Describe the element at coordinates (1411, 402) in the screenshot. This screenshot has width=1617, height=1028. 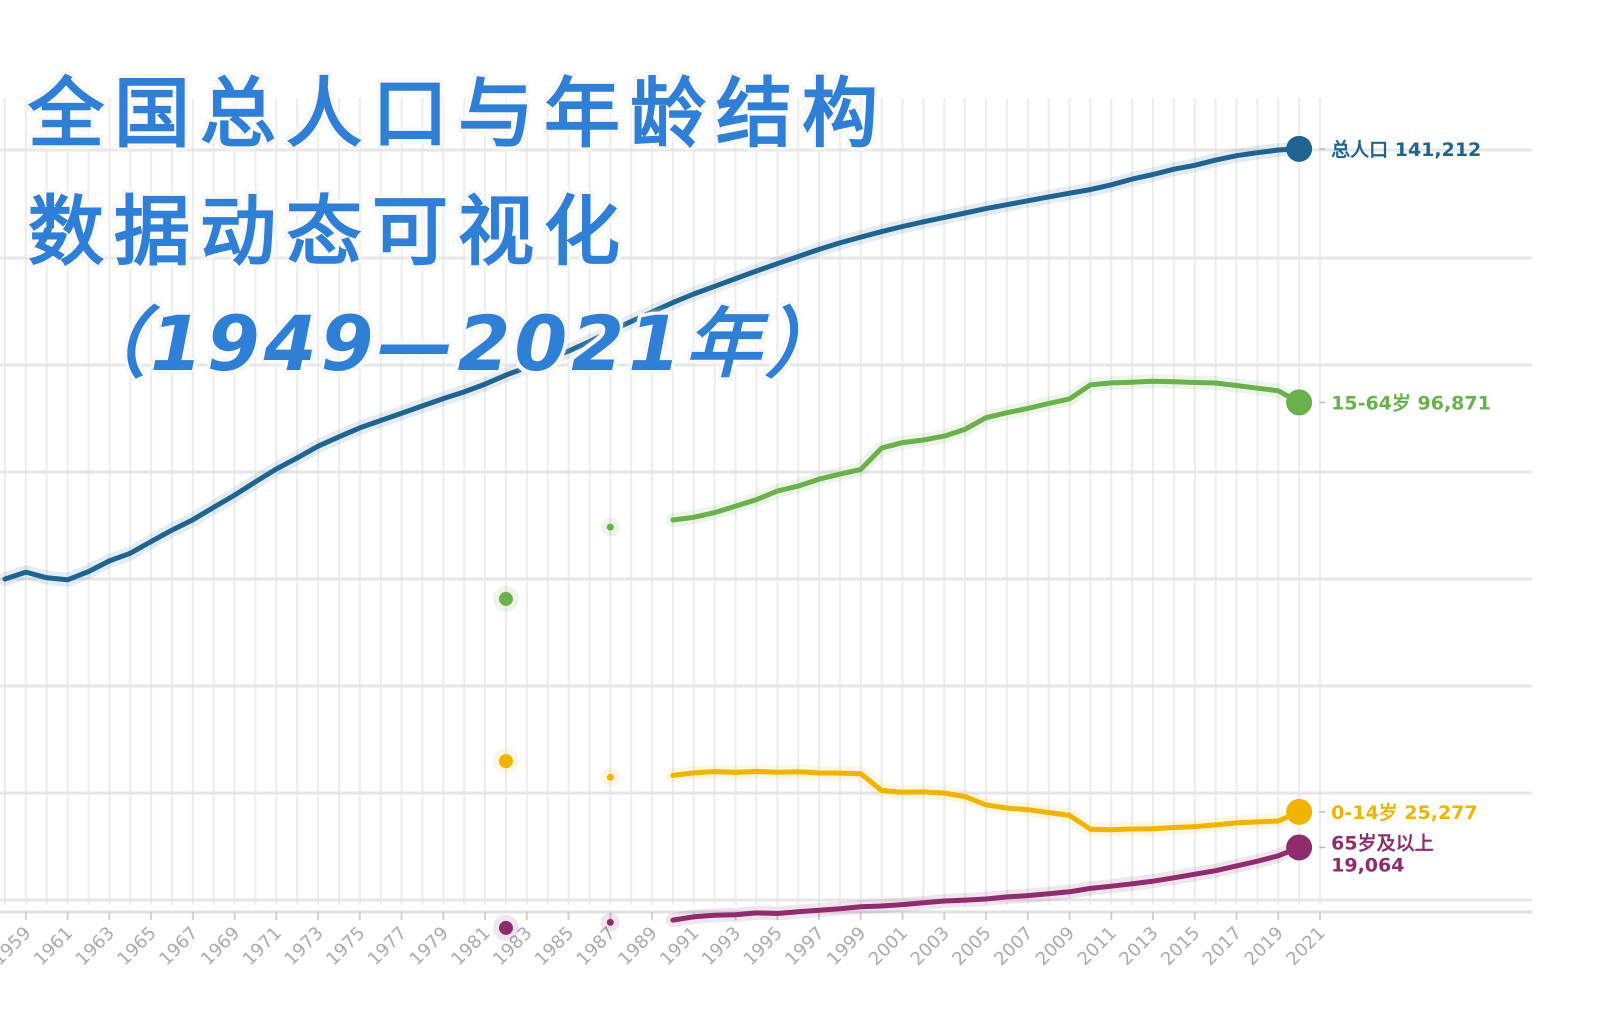
I see `series-end-label: 15-64岁 96,871` at that location.